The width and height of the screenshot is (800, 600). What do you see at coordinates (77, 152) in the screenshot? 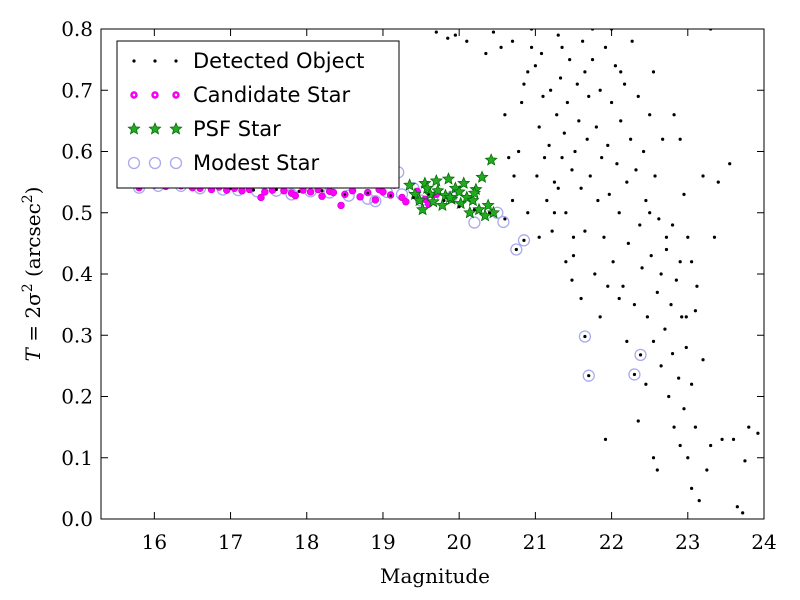
I see `y-tick-label: 0.6` at bounding box center [77, 152].